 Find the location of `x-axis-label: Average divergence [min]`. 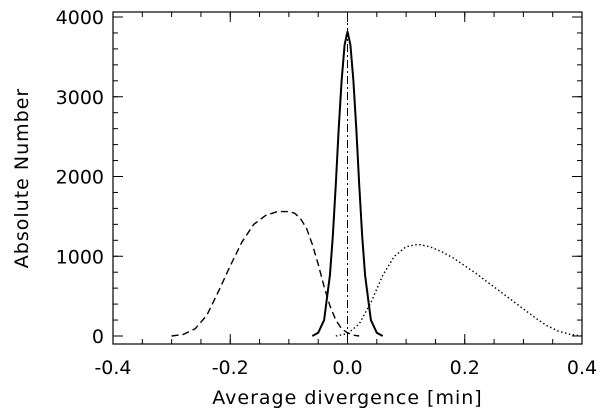

x-axis-label: Average divergence [min] is located at coordinates (347, 398).